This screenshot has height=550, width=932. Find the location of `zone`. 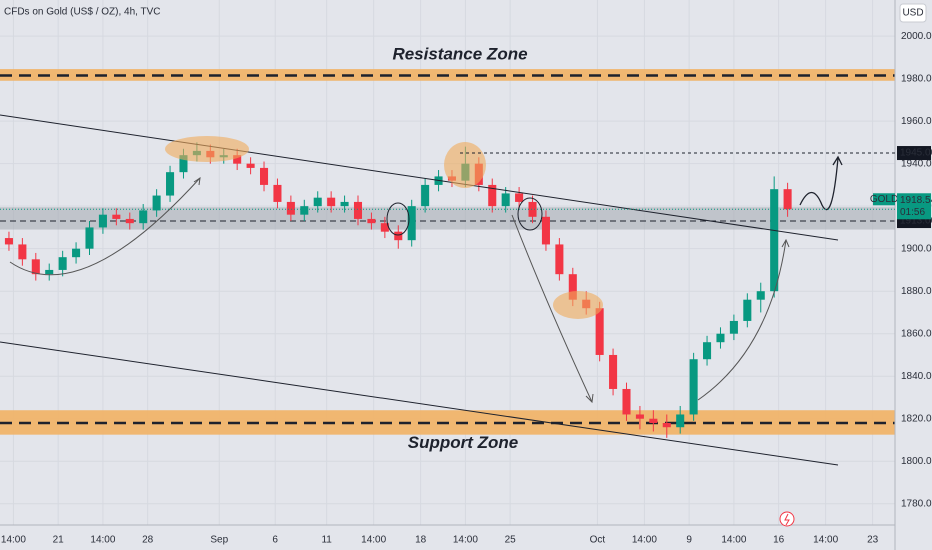

zone is located at coordinates (447, 218).